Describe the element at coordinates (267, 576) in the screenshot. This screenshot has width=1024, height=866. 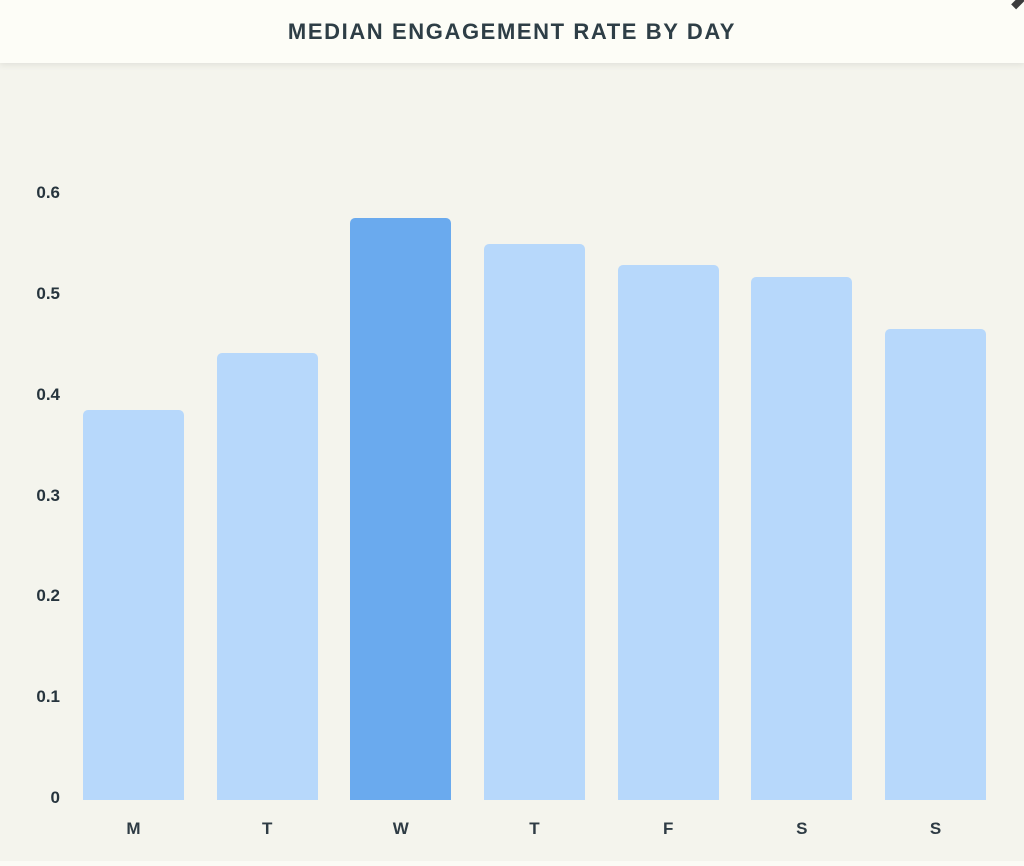
I see `bar-tue` at that location.